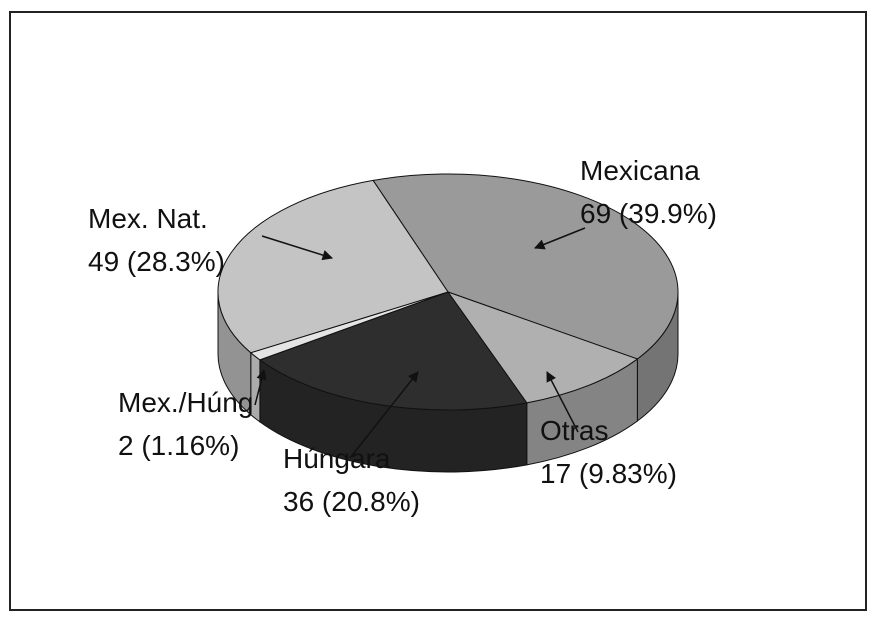 The width and height of the screenshot is (880, 624). I want to click on slice-value-label: 36 (20.8%), so click(351, 501).